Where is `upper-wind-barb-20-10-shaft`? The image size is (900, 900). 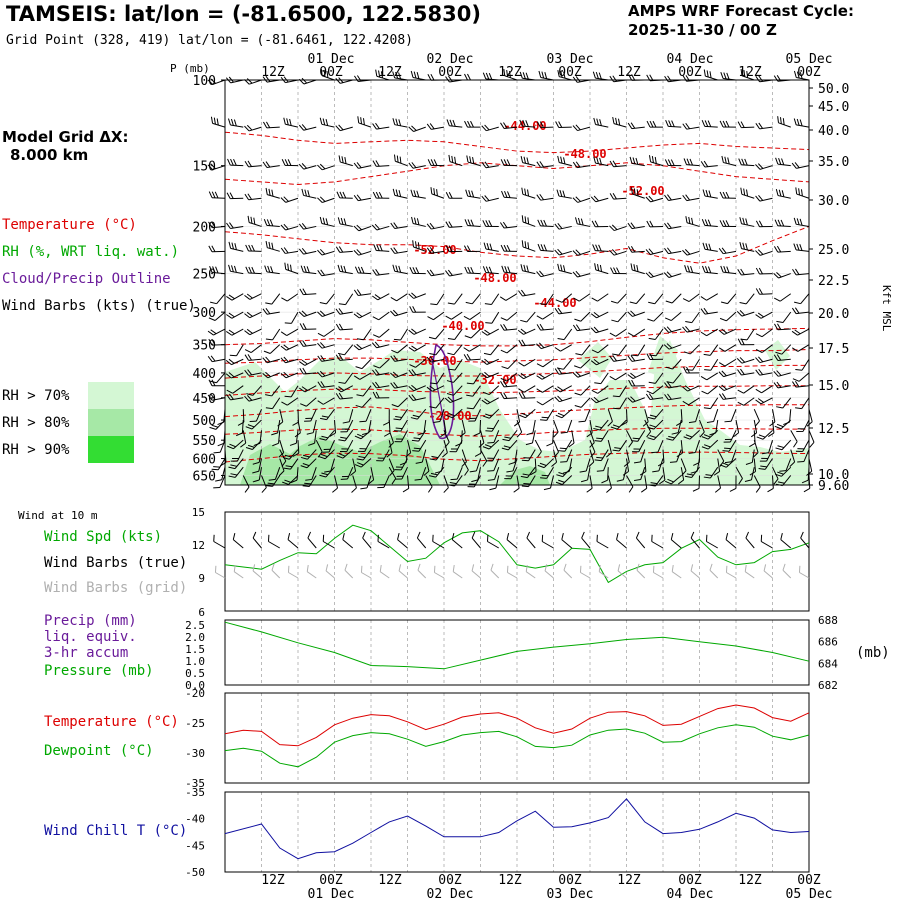
upper-wind-barb-20-10-shaft is located at coordinates (404, 464).